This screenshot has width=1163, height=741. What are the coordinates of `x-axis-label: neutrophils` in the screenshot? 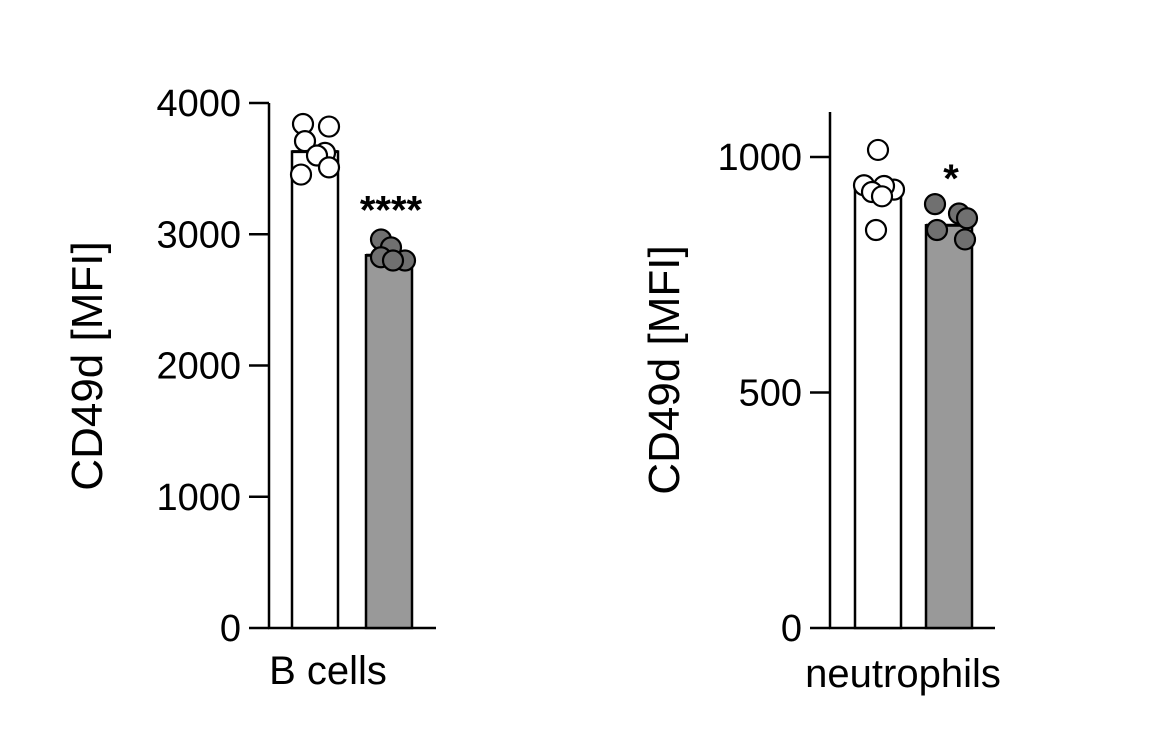 It's located at (903, 674).